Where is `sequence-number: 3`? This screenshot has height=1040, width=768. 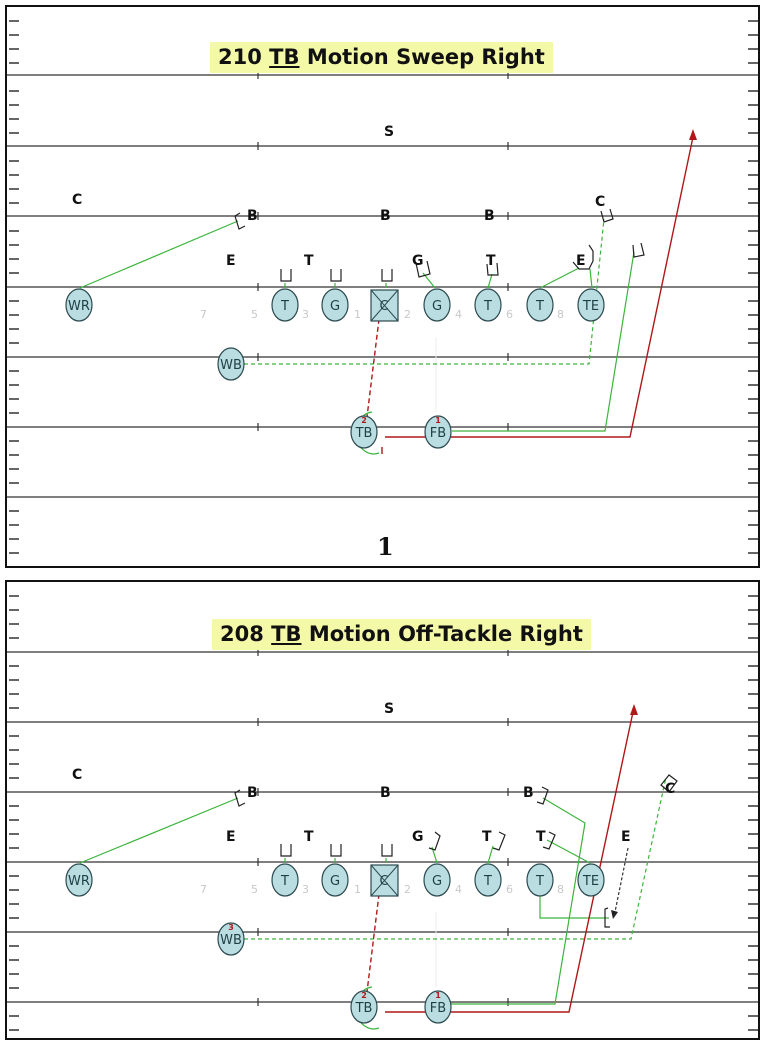 sequence-number: 3 is located at coordinates (231, 927).